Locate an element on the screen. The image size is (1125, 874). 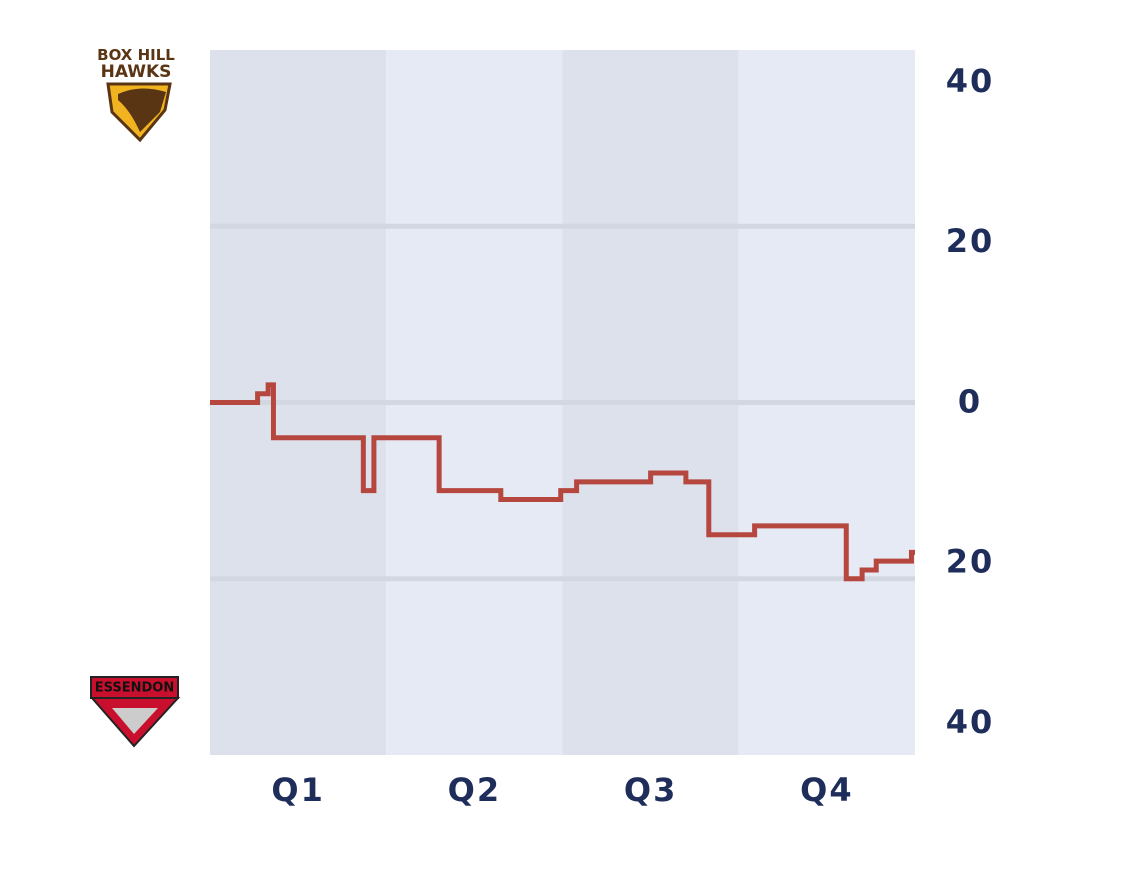
logo-text: HAWKS is located at coordinates (136, 72).